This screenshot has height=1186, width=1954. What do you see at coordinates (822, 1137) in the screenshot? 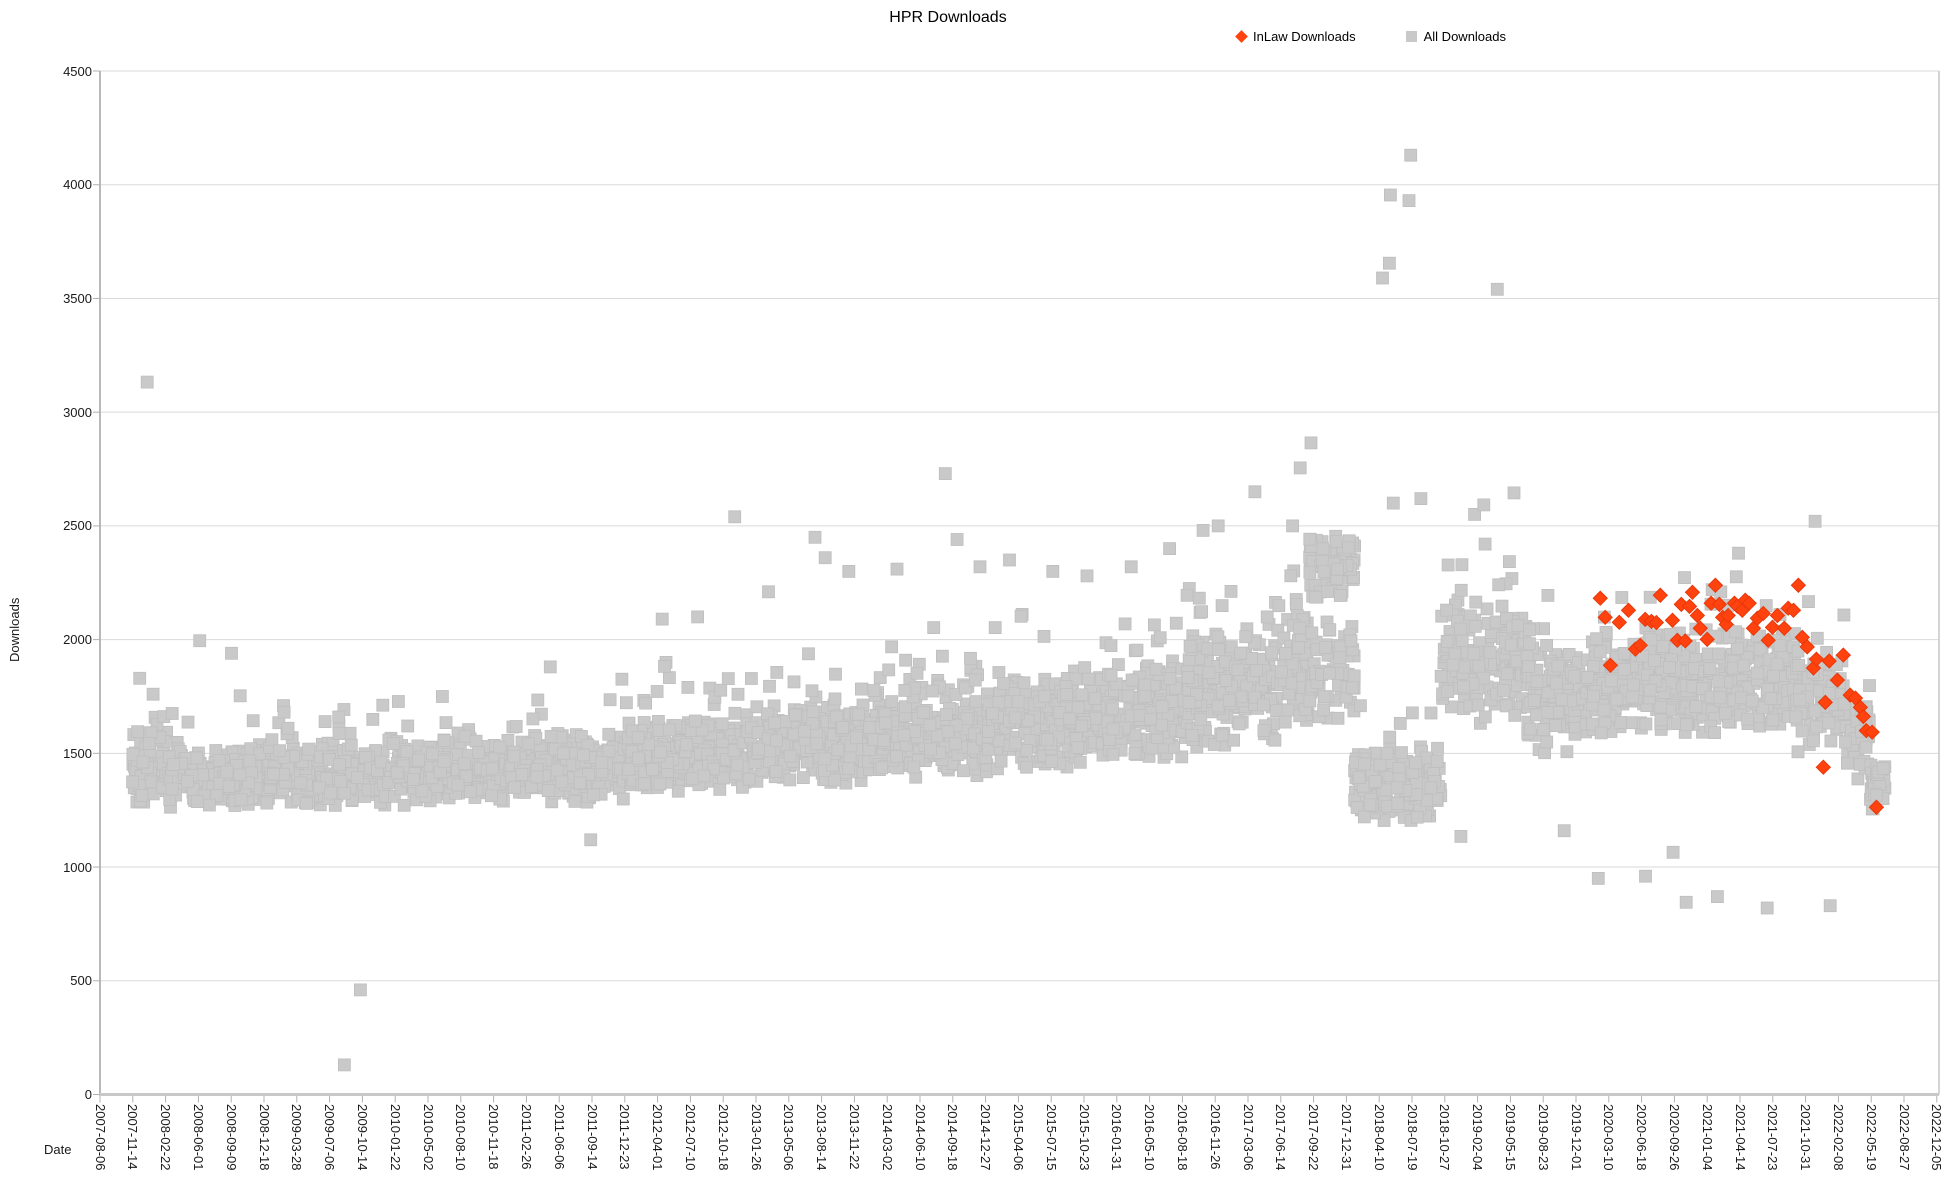
I see `x-tick-label: 2013-08-14` at bounding box center [822, 1137].